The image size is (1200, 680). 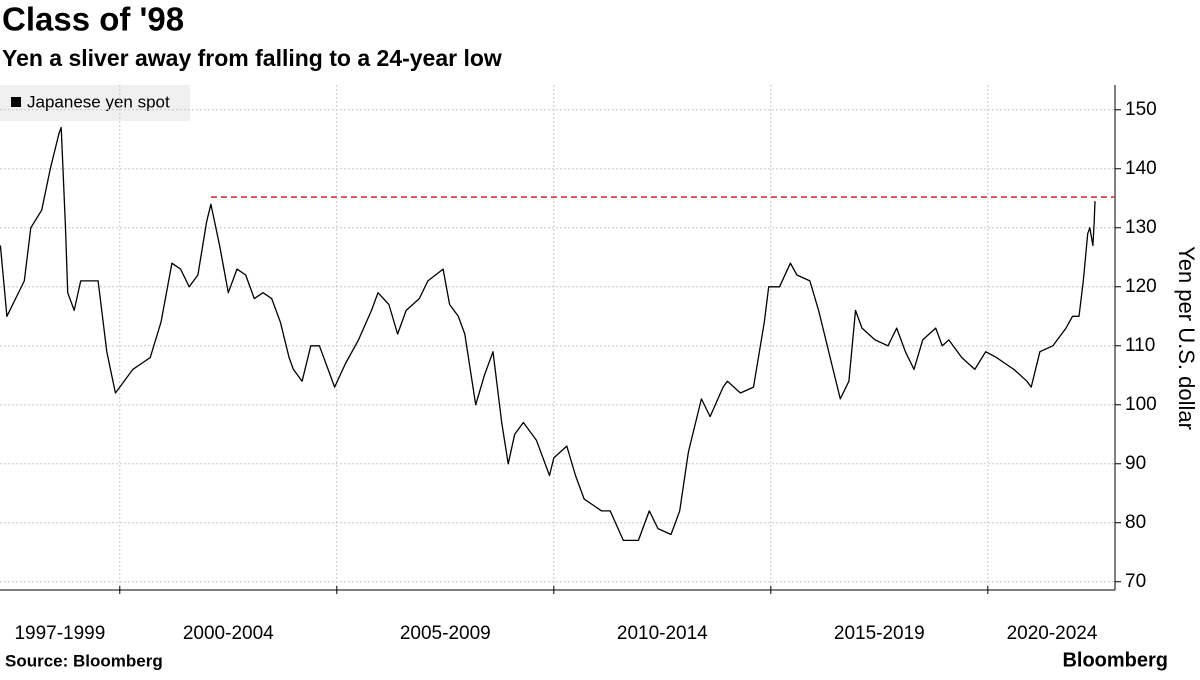 What do you see at coordinates (1135, 581) in the screenshot?
I see `y-tick-label: 70` at bounding box center [1135, 581].